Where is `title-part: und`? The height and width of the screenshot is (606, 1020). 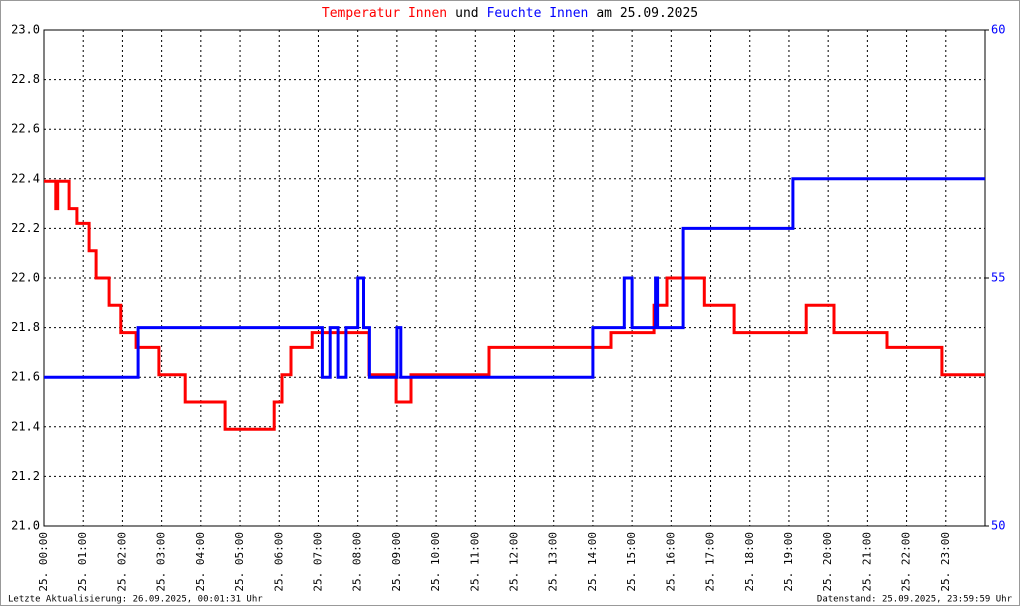 title-part: und is located at coordinates (466, 13).